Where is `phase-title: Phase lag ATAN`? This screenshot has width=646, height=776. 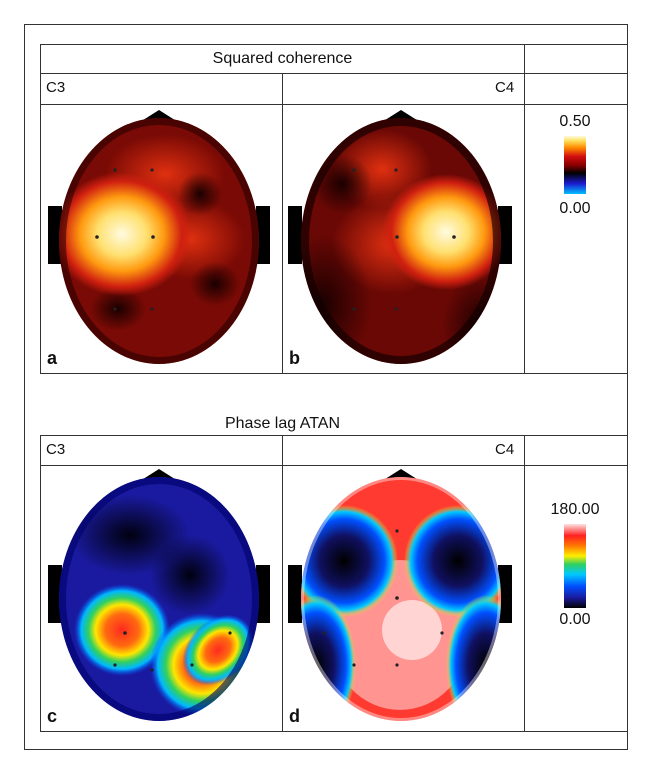 phase-title: Phase lag ATAN is located at coordinates (282, 423).